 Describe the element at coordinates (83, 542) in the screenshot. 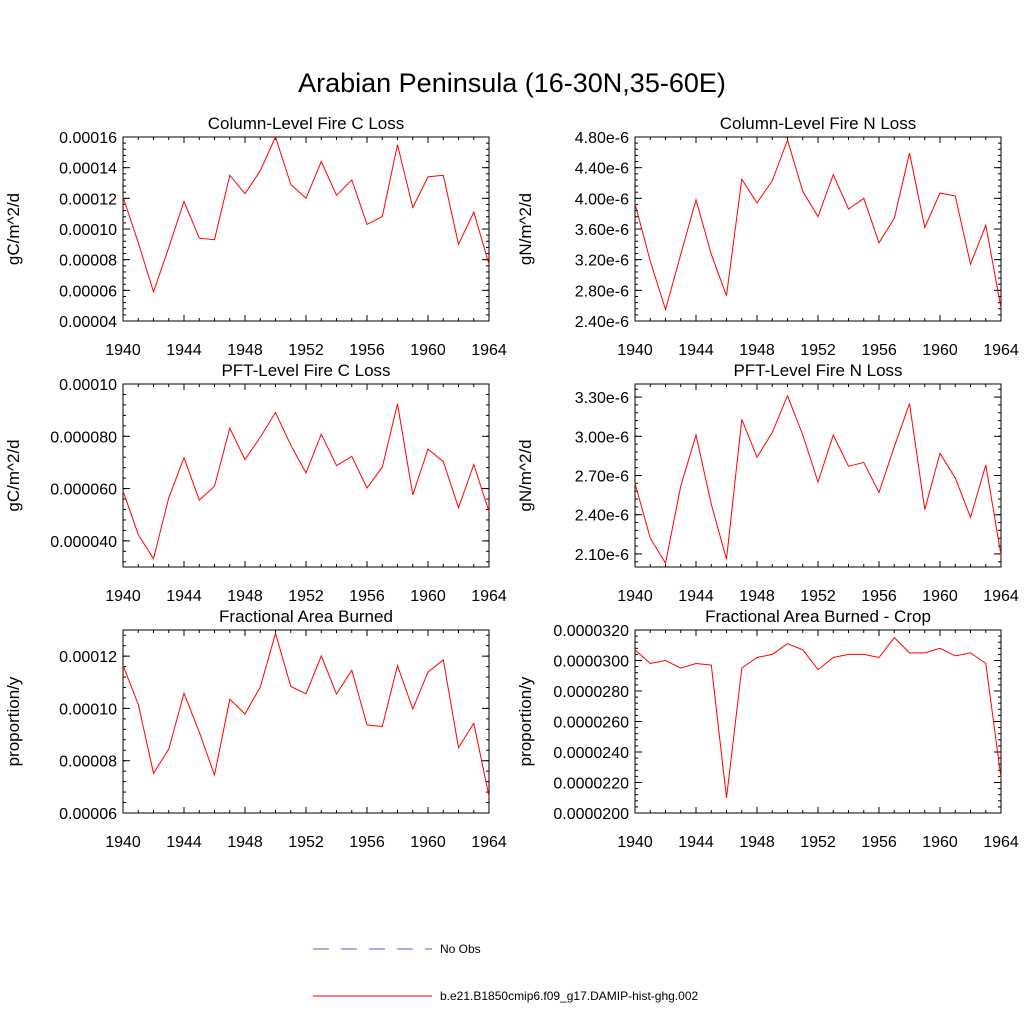

I see `y-tick-label: 0.000040` at that location.